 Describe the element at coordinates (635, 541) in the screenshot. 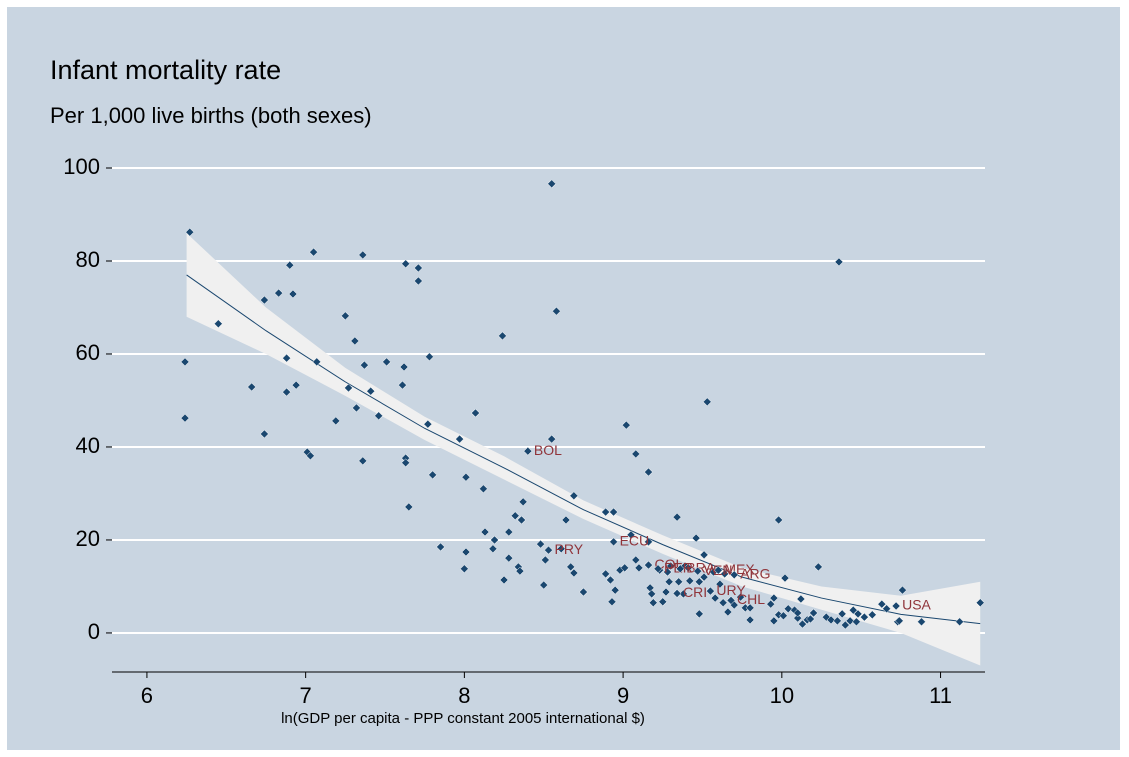

I see `point-label: ECU` at that location.